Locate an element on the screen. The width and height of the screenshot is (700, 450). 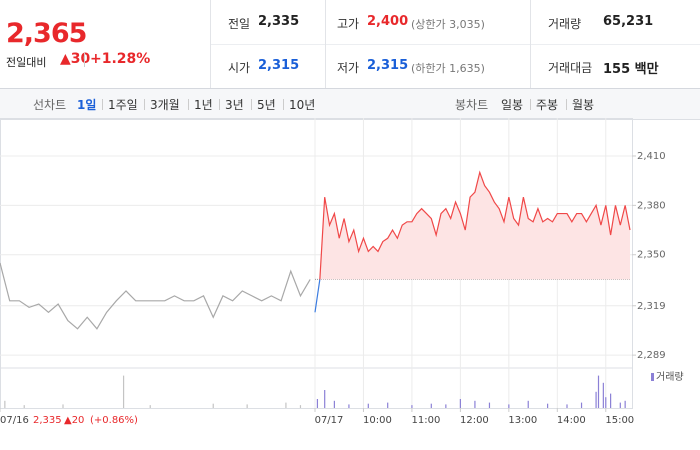
stat-value: 2,335 is located at coordinates (279, 21).